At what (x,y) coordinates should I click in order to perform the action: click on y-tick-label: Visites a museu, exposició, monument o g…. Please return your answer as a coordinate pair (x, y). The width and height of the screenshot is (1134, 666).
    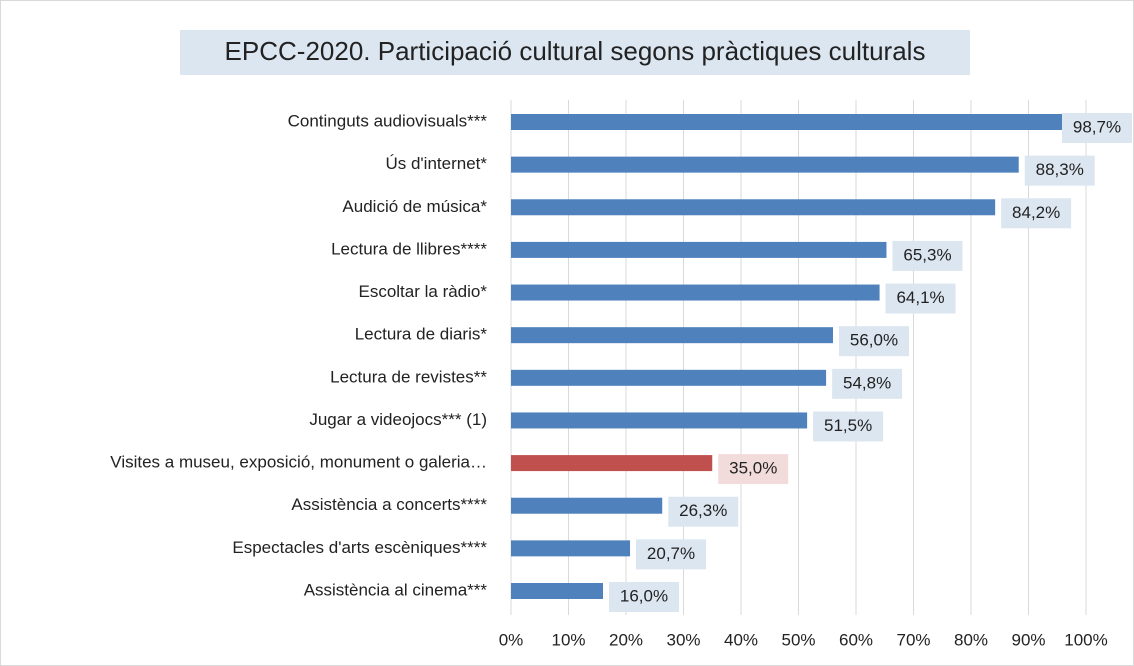
    Looking at the image, I should click on (298, 462).